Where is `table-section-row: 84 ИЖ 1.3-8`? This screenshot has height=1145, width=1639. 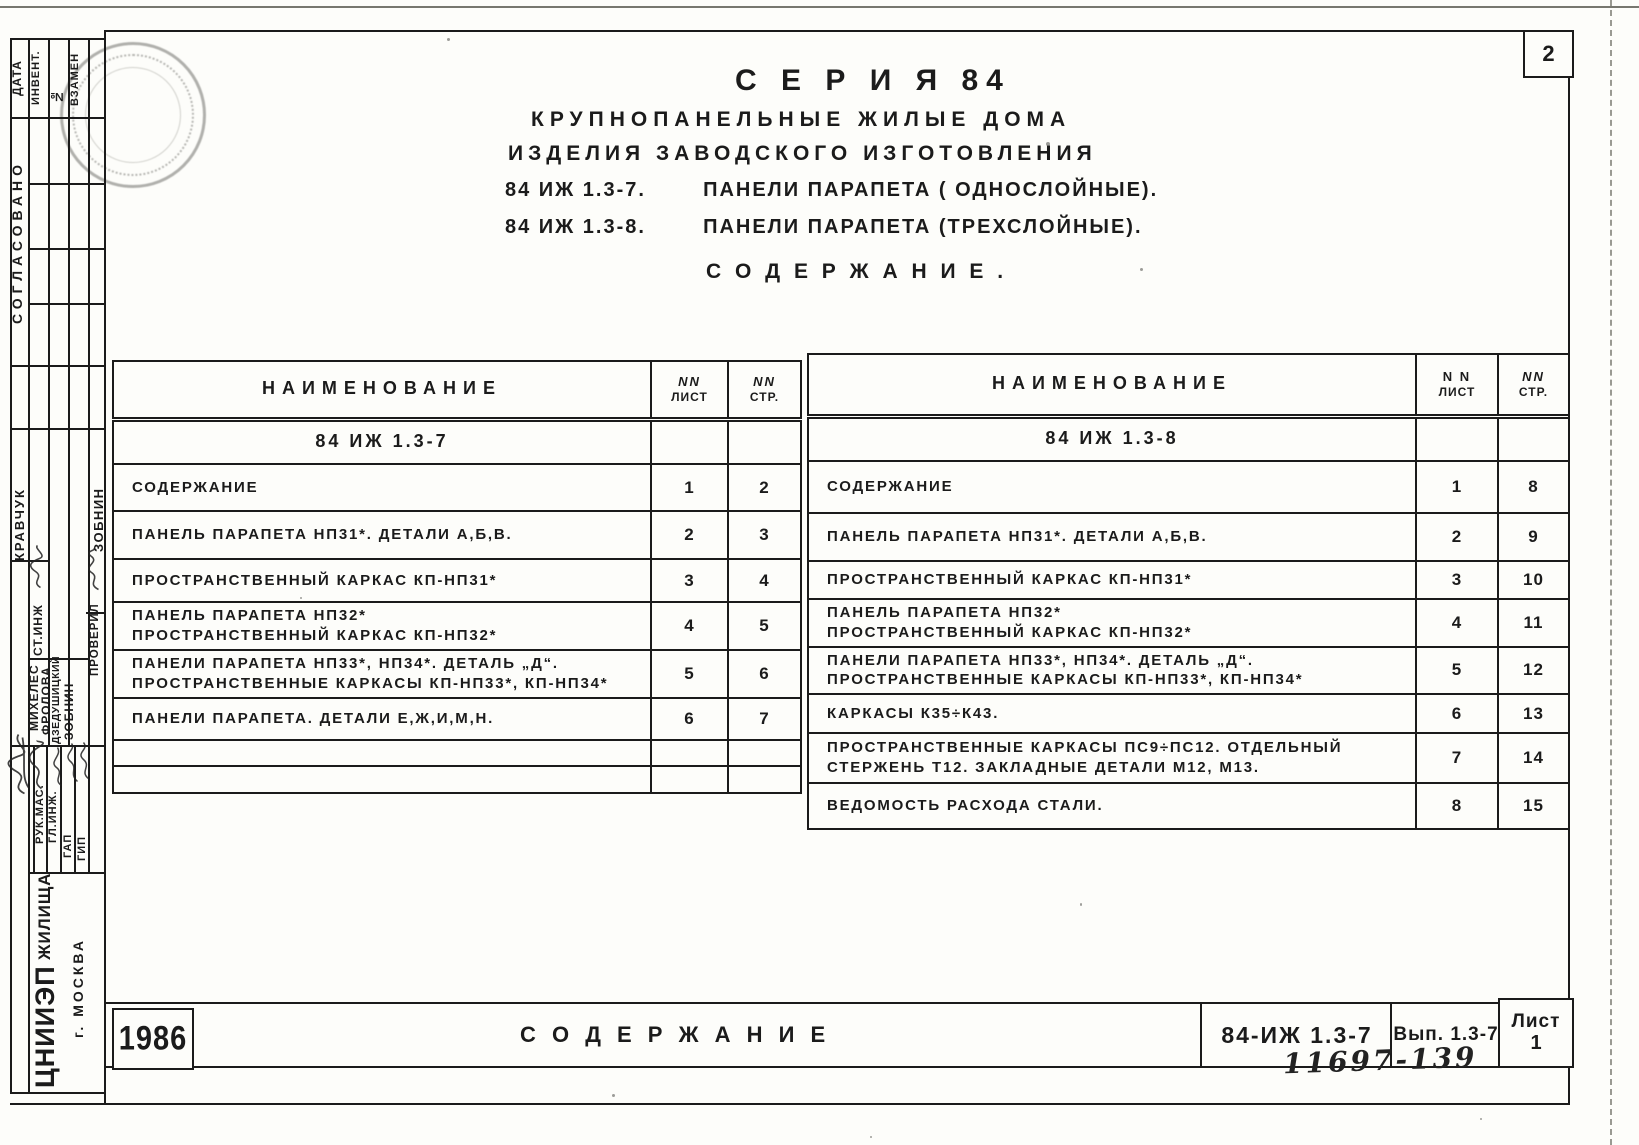
table-section-row: 84 ИЖ 1.3-8 is located at coordinates (1188, 438).